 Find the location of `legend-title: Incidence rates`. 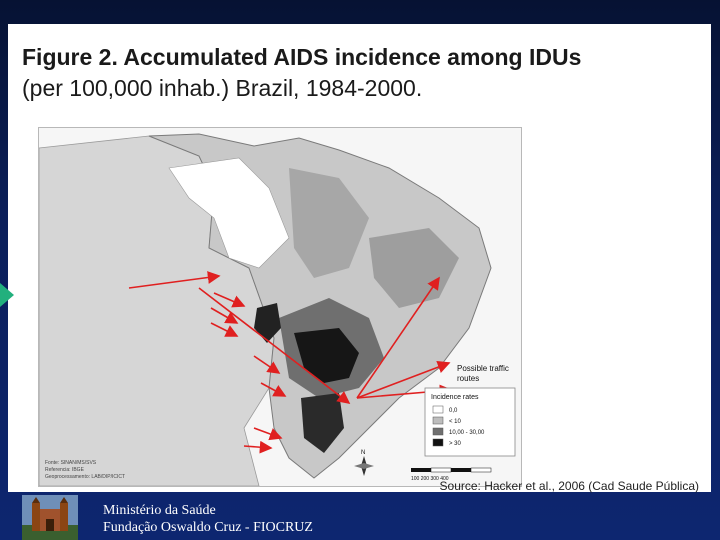

legend-title: Incidence rates is located at coordinates (455, 397).